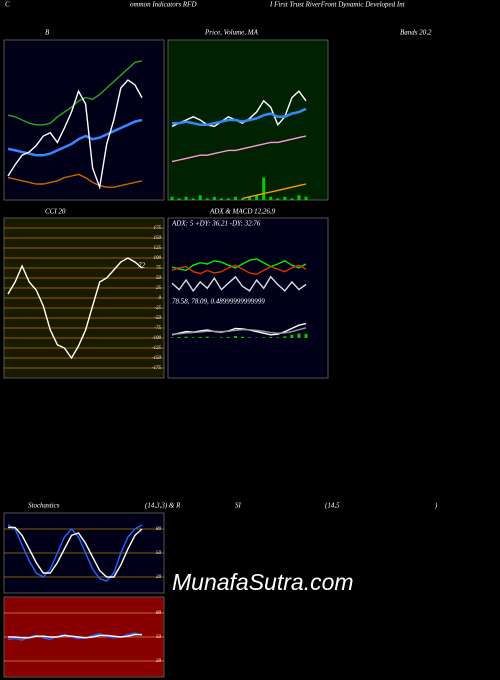 The image size is (500, 680). I want to click on y-tick-label: -175, so click(157, 368).